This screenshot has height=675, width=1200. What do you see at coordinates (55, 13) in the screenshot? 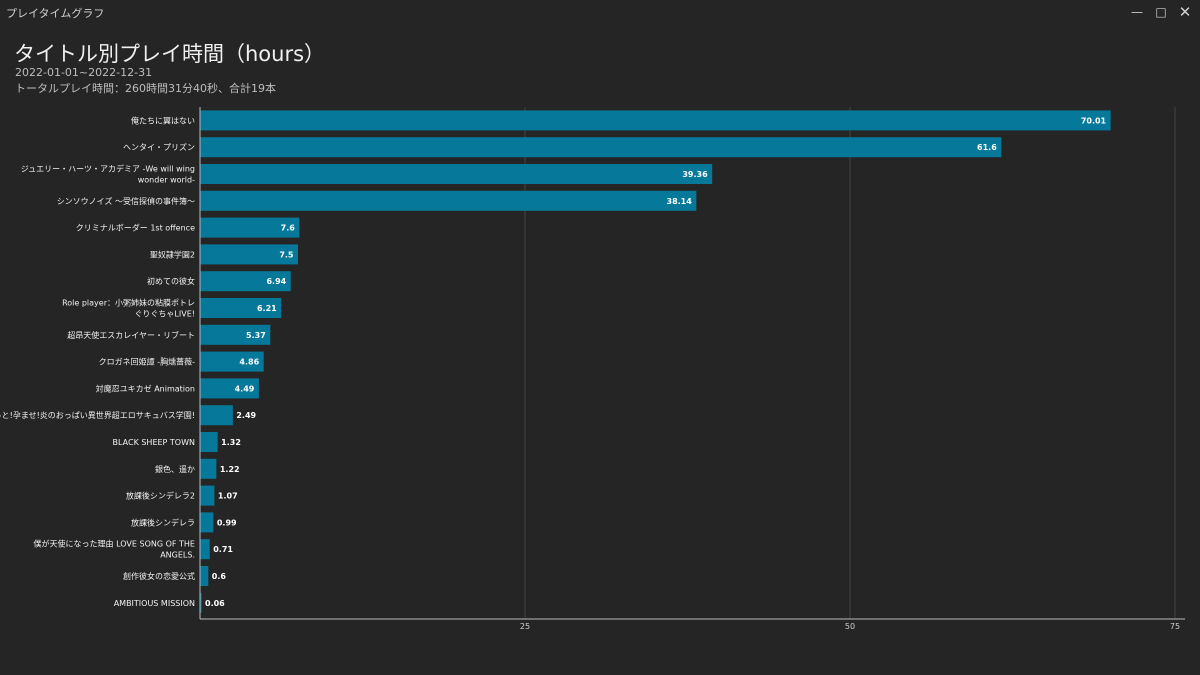
I see `app-title: プレイタイムグラフ` at bounding box center [55, 13].